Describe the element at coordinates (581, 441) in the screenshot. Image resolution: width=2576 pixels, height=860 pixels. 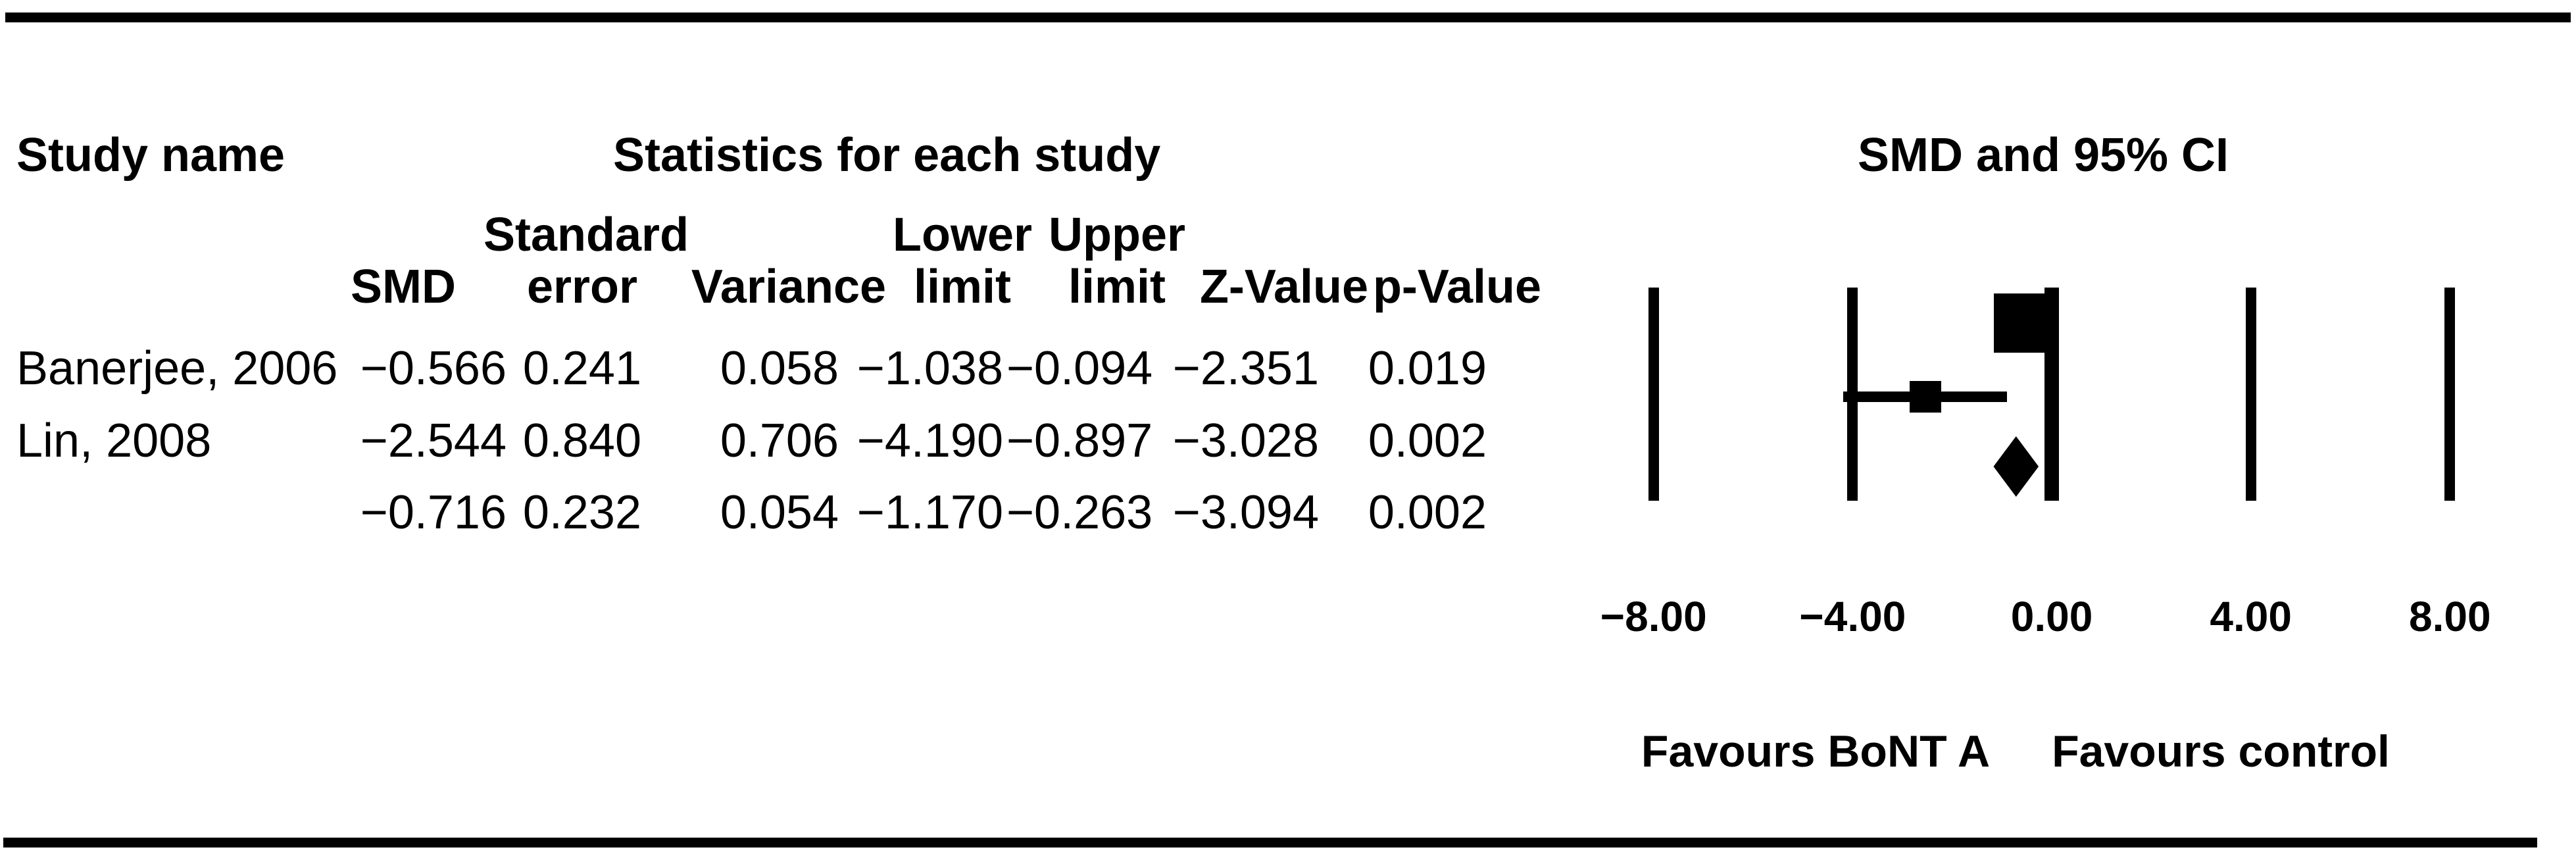
I see `standard-error-value: 0.840` at that location.